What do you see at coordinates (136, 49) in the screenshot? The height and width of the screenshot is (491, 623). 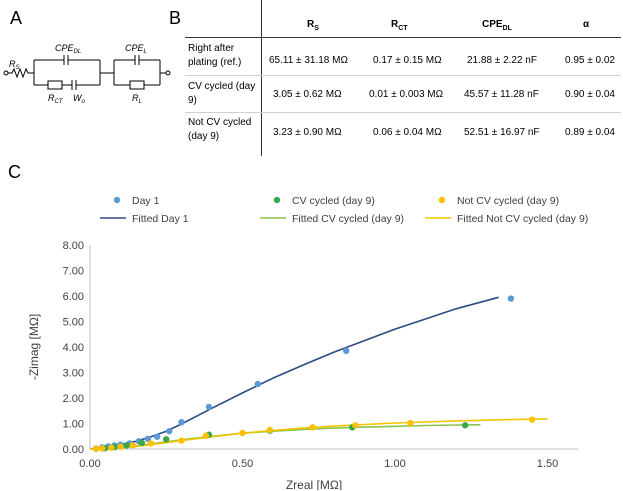 I see `label-cpe-l: CPEL` at bounding box center [136, 49].